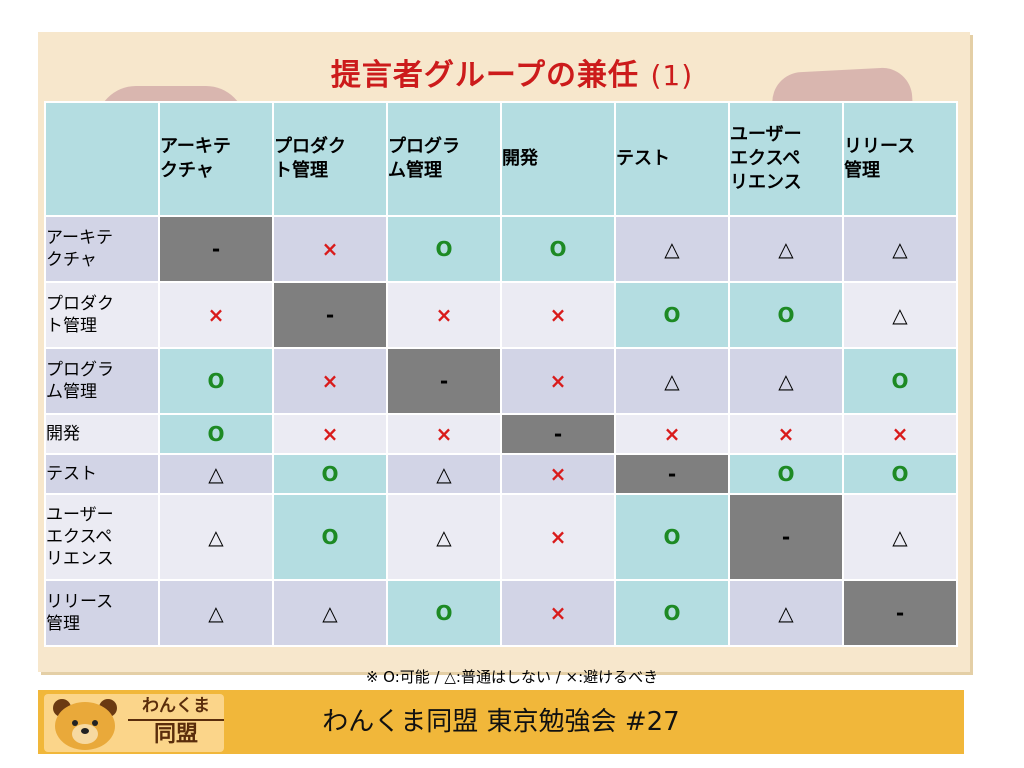 The width and height of the screenshot is (1024, 768). What do you see at coordinates (102, 381) in the screenshot?
I see `row-header: プログラ ム管理` at bounding box center [102, 381].